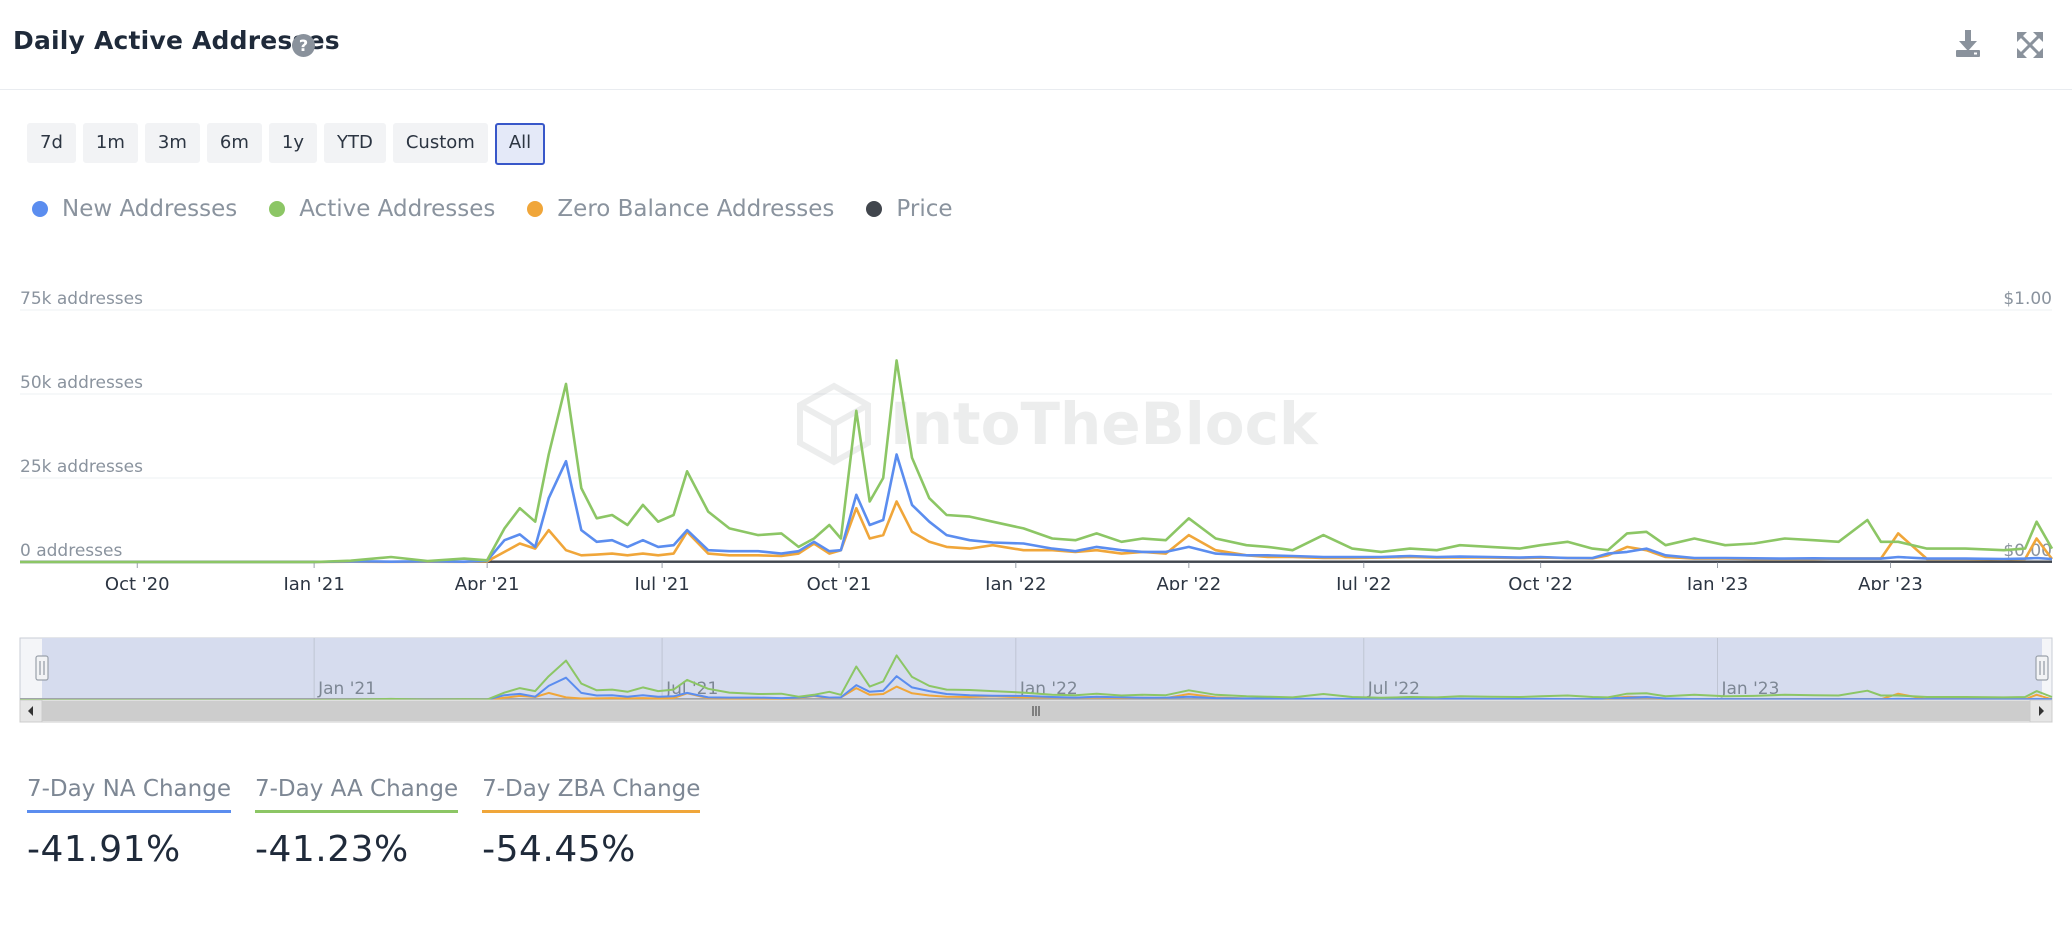  What do you see at coordinates (591, 823) in the screenshot?
I see `stat-zero: 7-Day ZBA Change -54.45%` at bounding box center [591, 823].